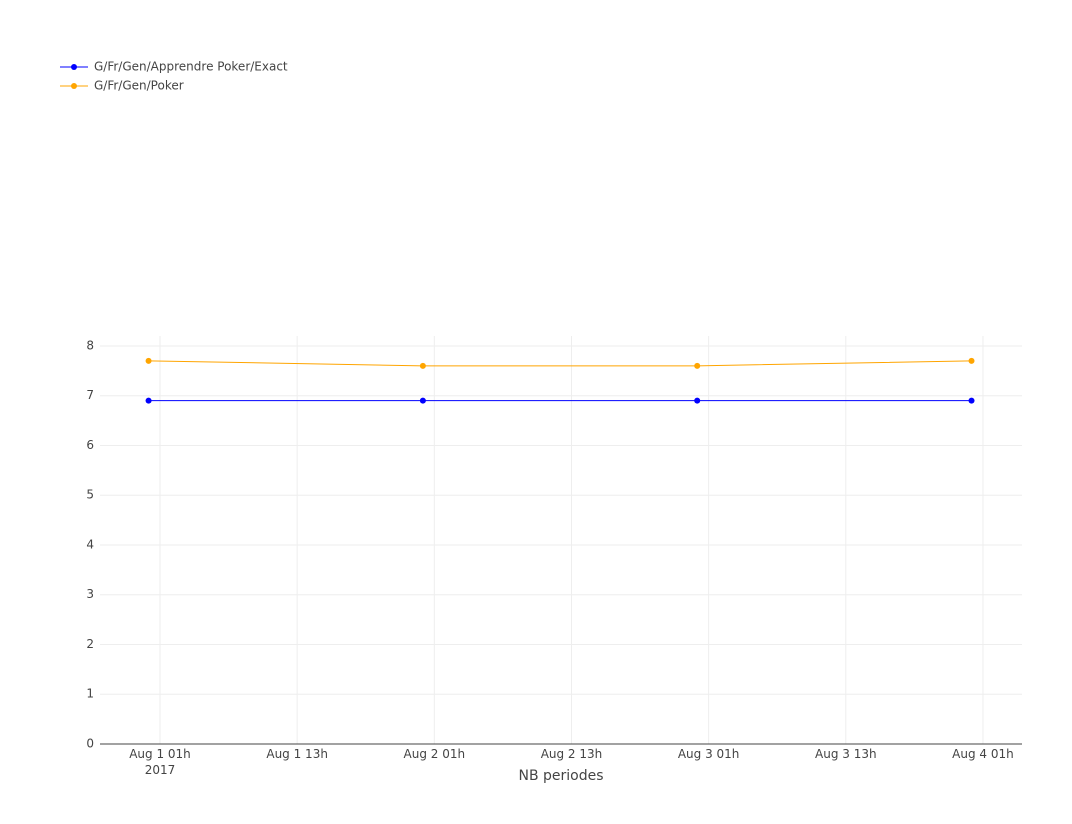 The width and height of the screenshot is (1072, 824). What do you see at coordinates (560, 363) in the screenshot?
I see `series-line` at bounding box center [560, 363].